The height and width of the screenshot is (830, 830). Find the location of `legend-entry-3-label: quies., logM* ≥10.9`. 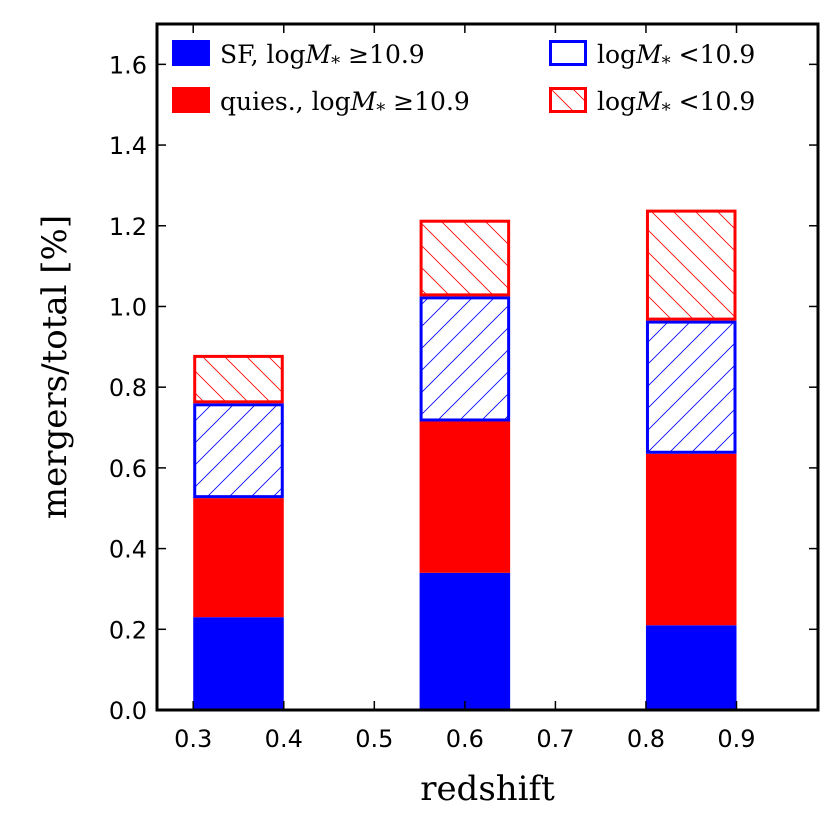

legend-entry-3-label: quies., logM* ≥10.9 is located at coordinates (345, 104).